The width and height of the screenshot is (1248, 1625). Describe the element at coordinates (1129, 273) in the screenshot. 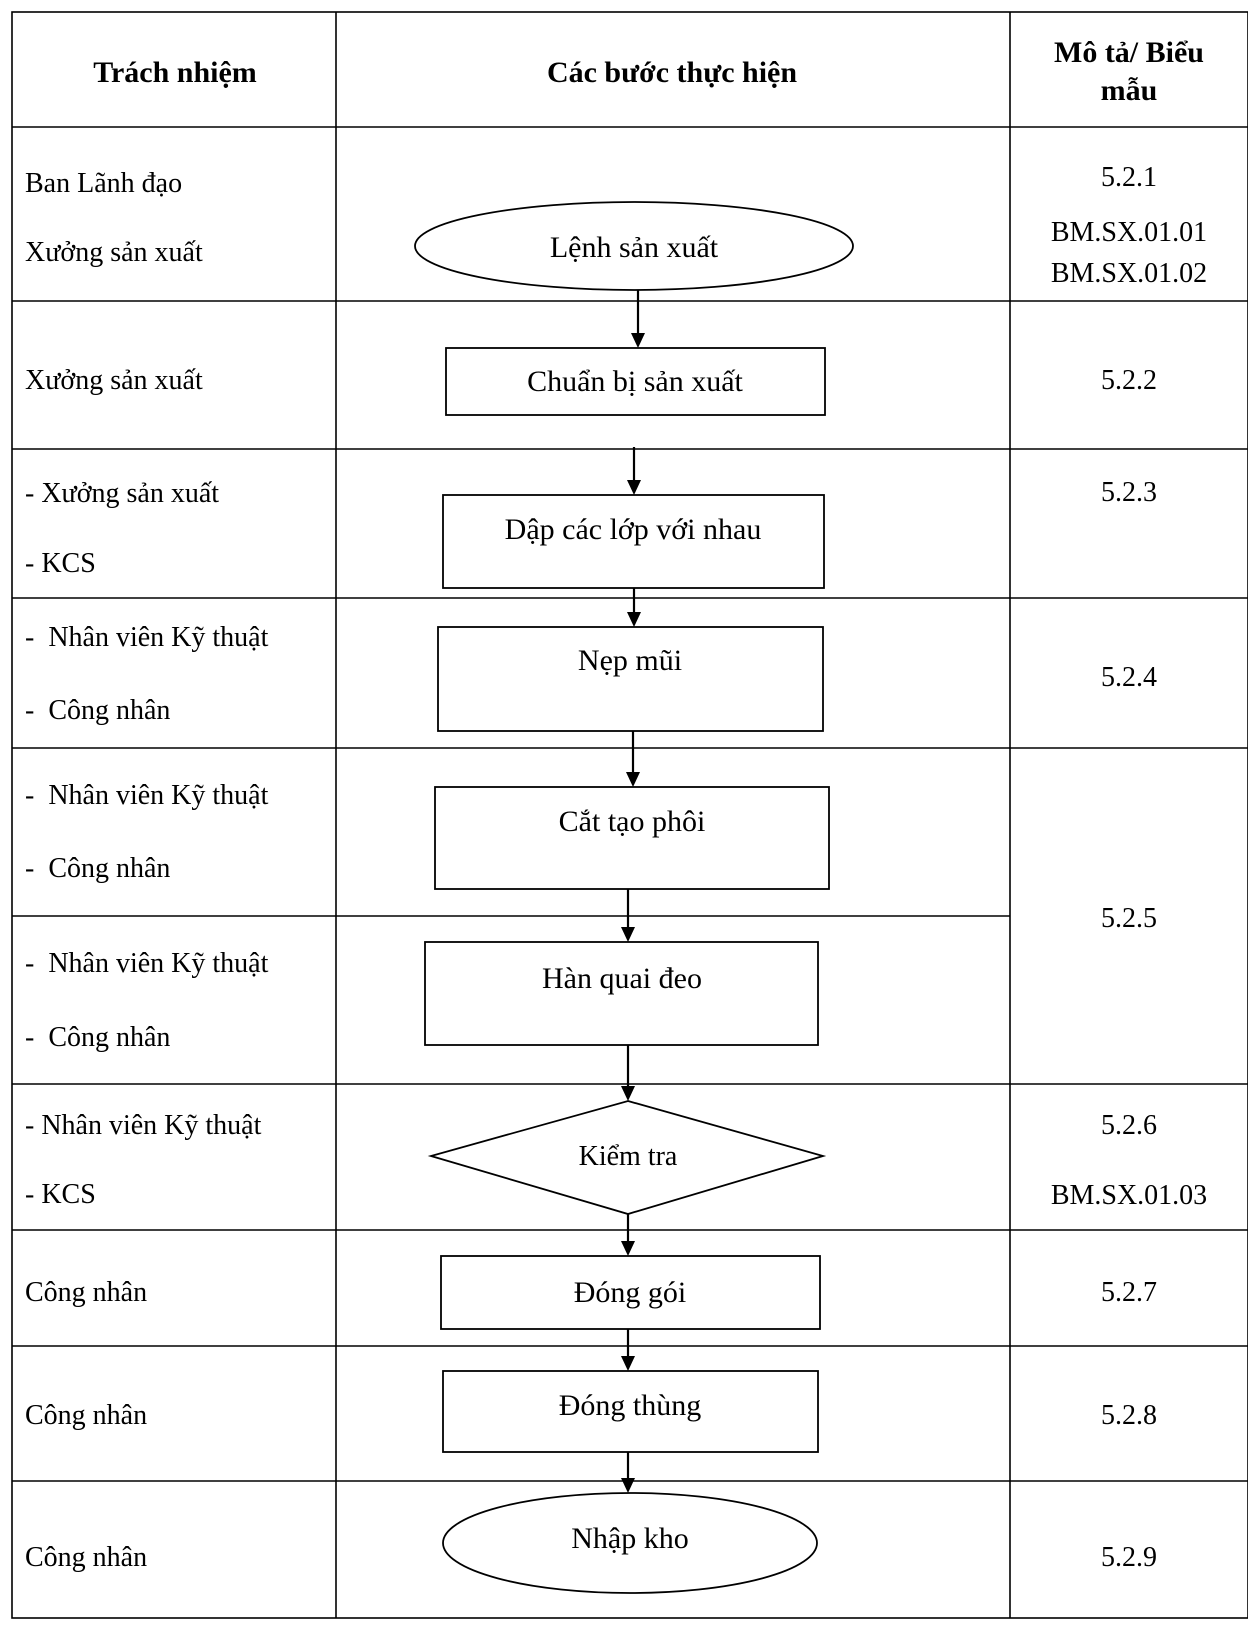

I see `description-1-line3: BM.SX.01.02` at that location.